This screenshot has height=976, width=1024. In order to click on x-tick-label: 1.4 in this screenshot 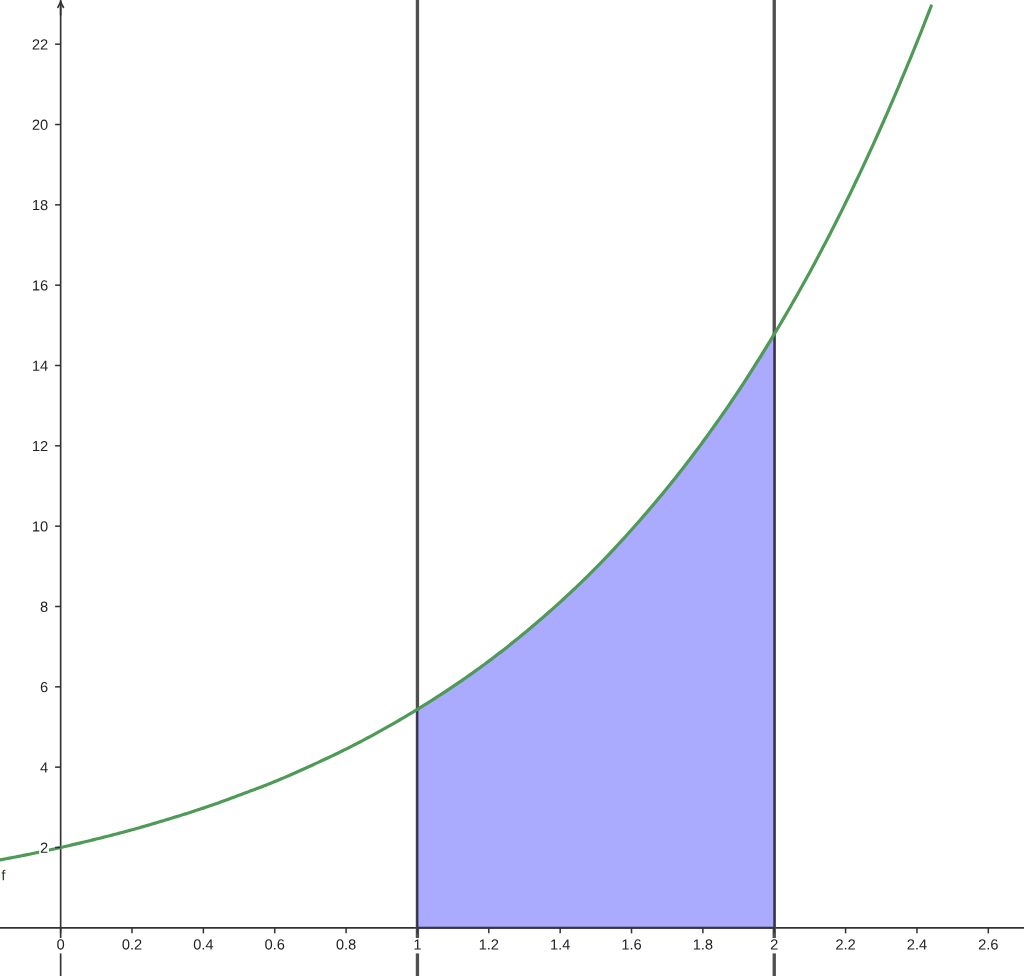, I will do `click(560, 944)`.